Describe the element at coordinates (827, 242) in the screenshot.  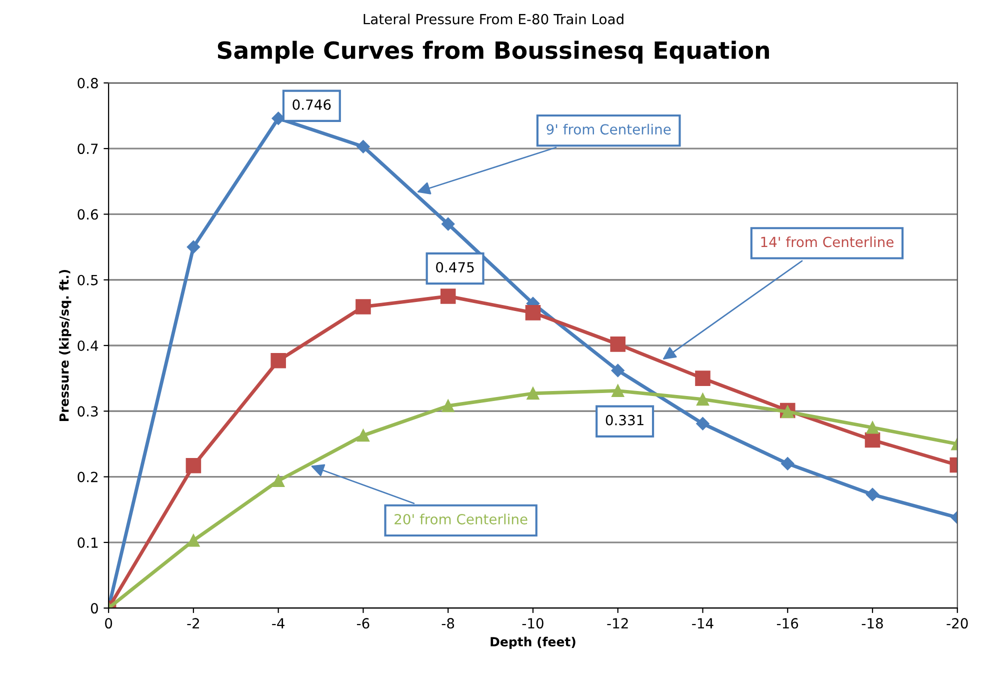
I see `text: 14' from Centerline` at that location.